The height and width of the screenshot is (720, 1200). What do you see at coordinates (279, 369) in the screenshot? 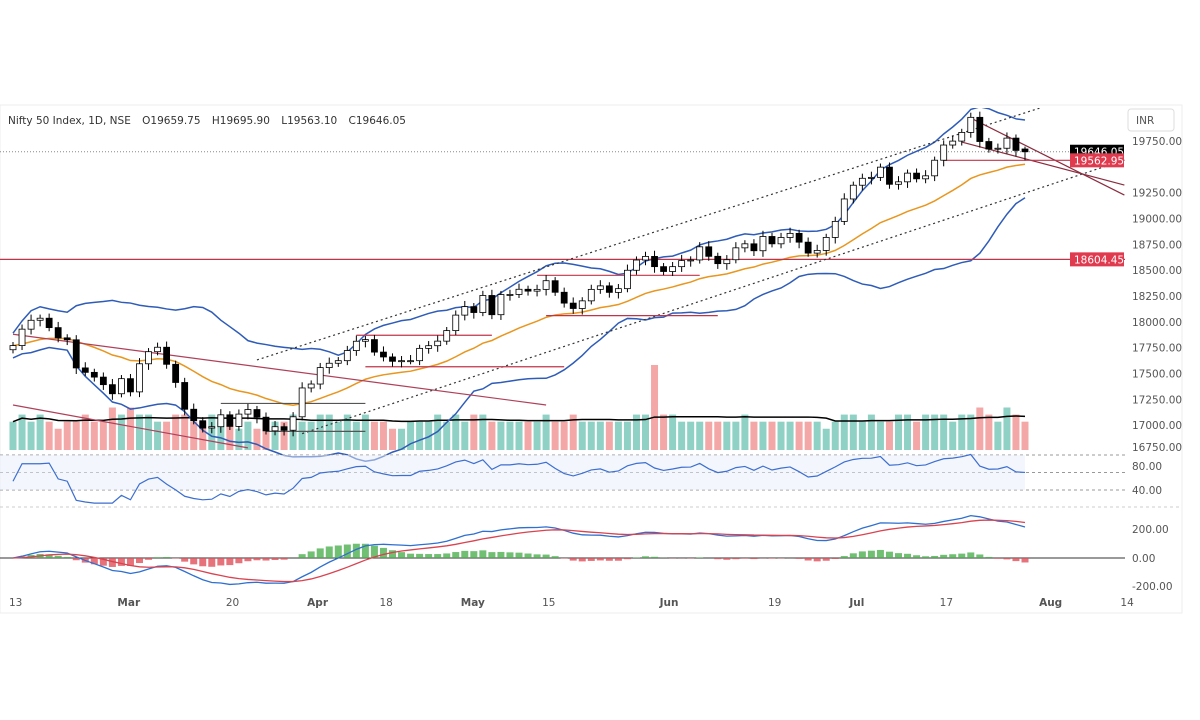
I see `trend-line` at bounding box center [279, 369].